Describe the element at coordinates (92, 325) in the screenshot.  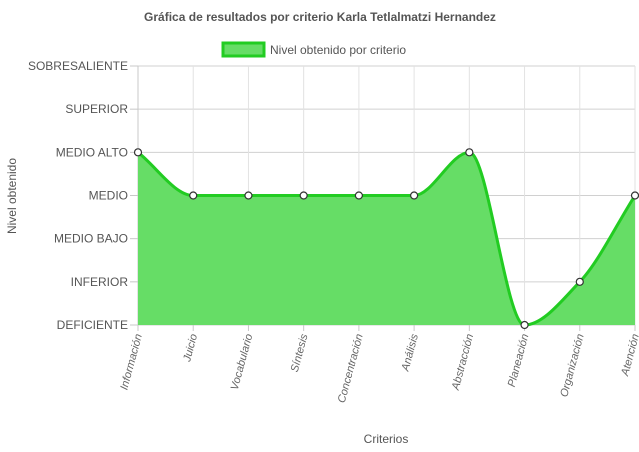
I see `y-tick-label: DEFICIENTE` at that location.